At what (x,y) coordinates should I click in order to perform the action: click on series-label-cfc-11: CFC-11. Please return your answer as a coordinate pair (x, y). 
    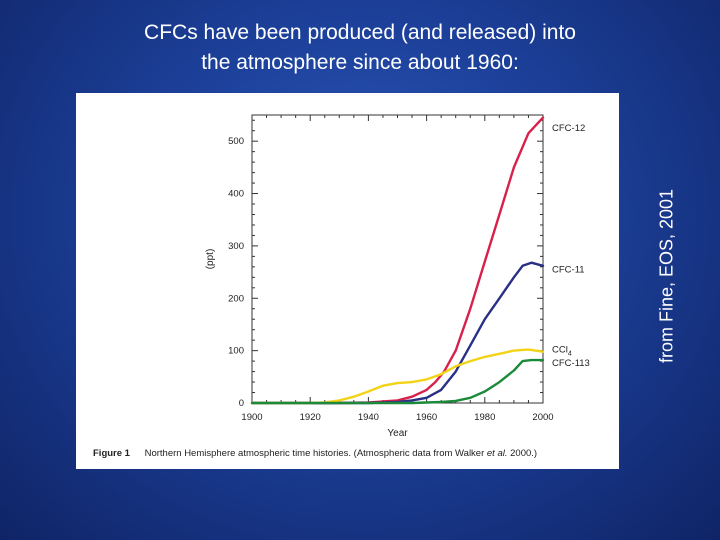
    Looking at the image, I should click on (568, 269).